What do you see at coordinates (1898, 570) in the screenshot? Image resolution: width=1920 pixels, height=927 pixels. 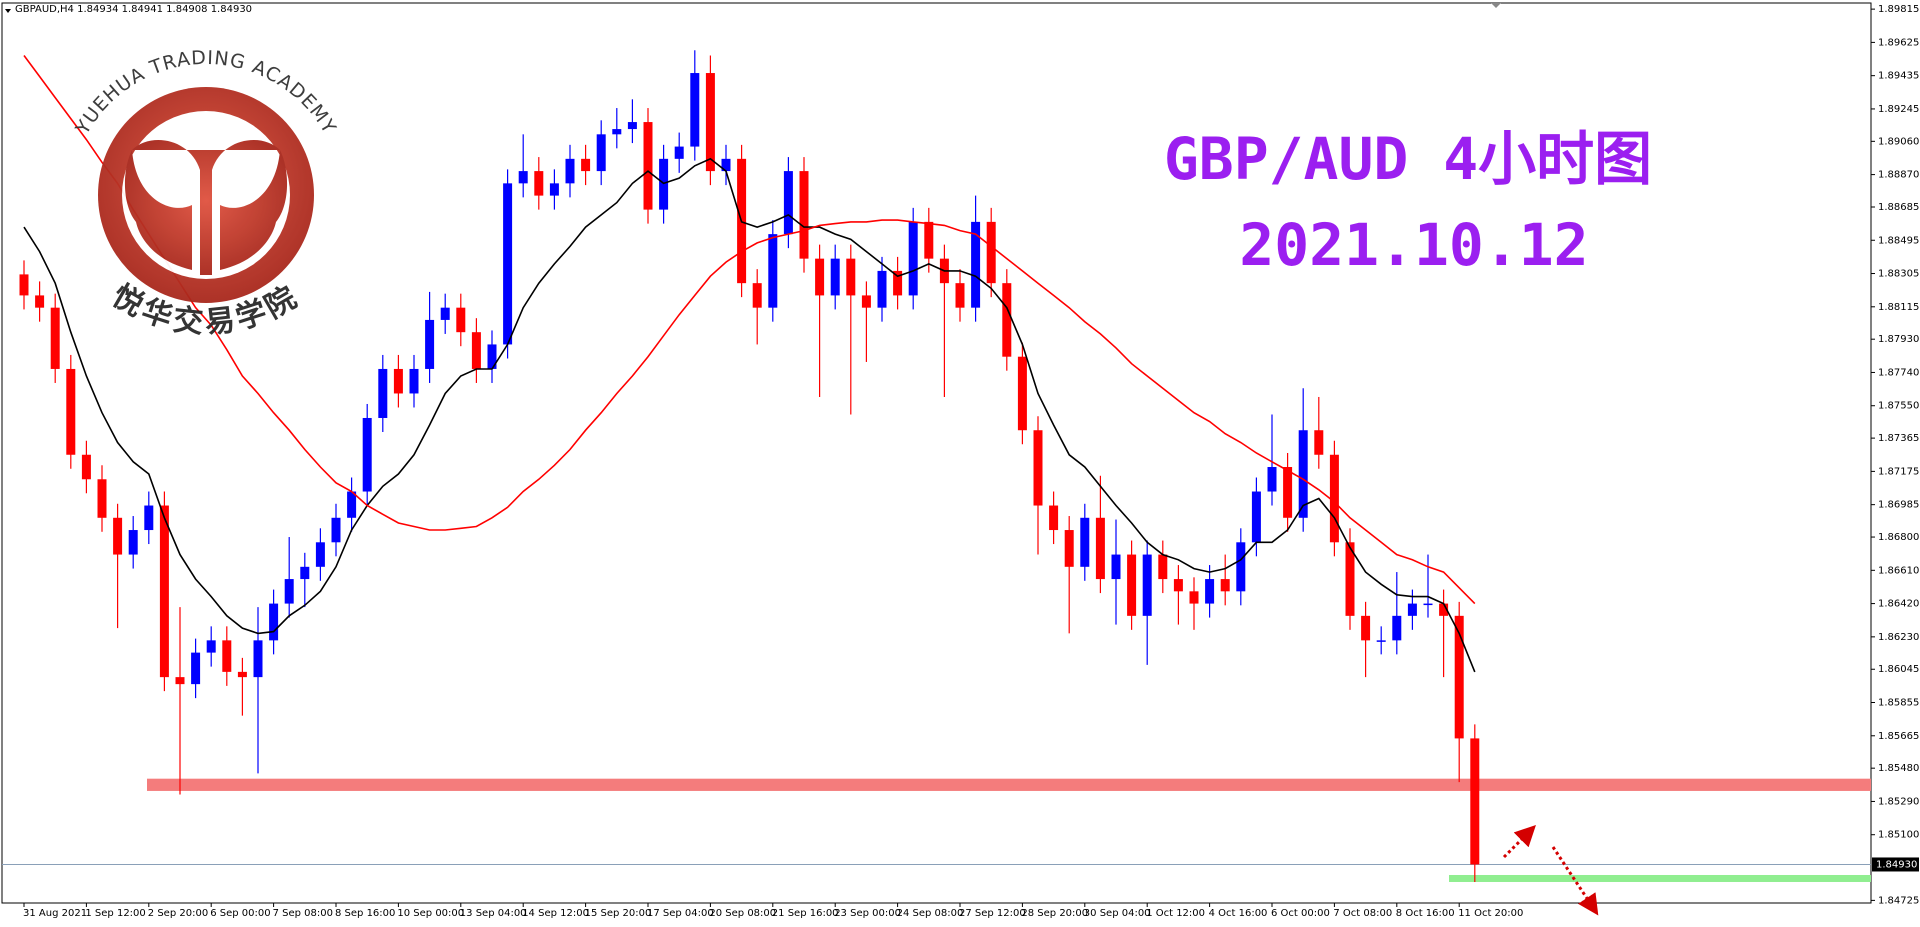 I see `y-tick-label: 1.86610` at bounding box center [1898, 570].